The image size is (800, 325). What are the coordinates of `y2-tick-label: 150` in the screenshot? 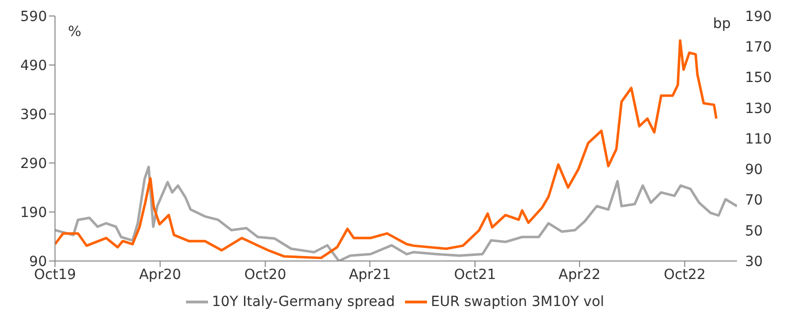 It's located at (758, 78).